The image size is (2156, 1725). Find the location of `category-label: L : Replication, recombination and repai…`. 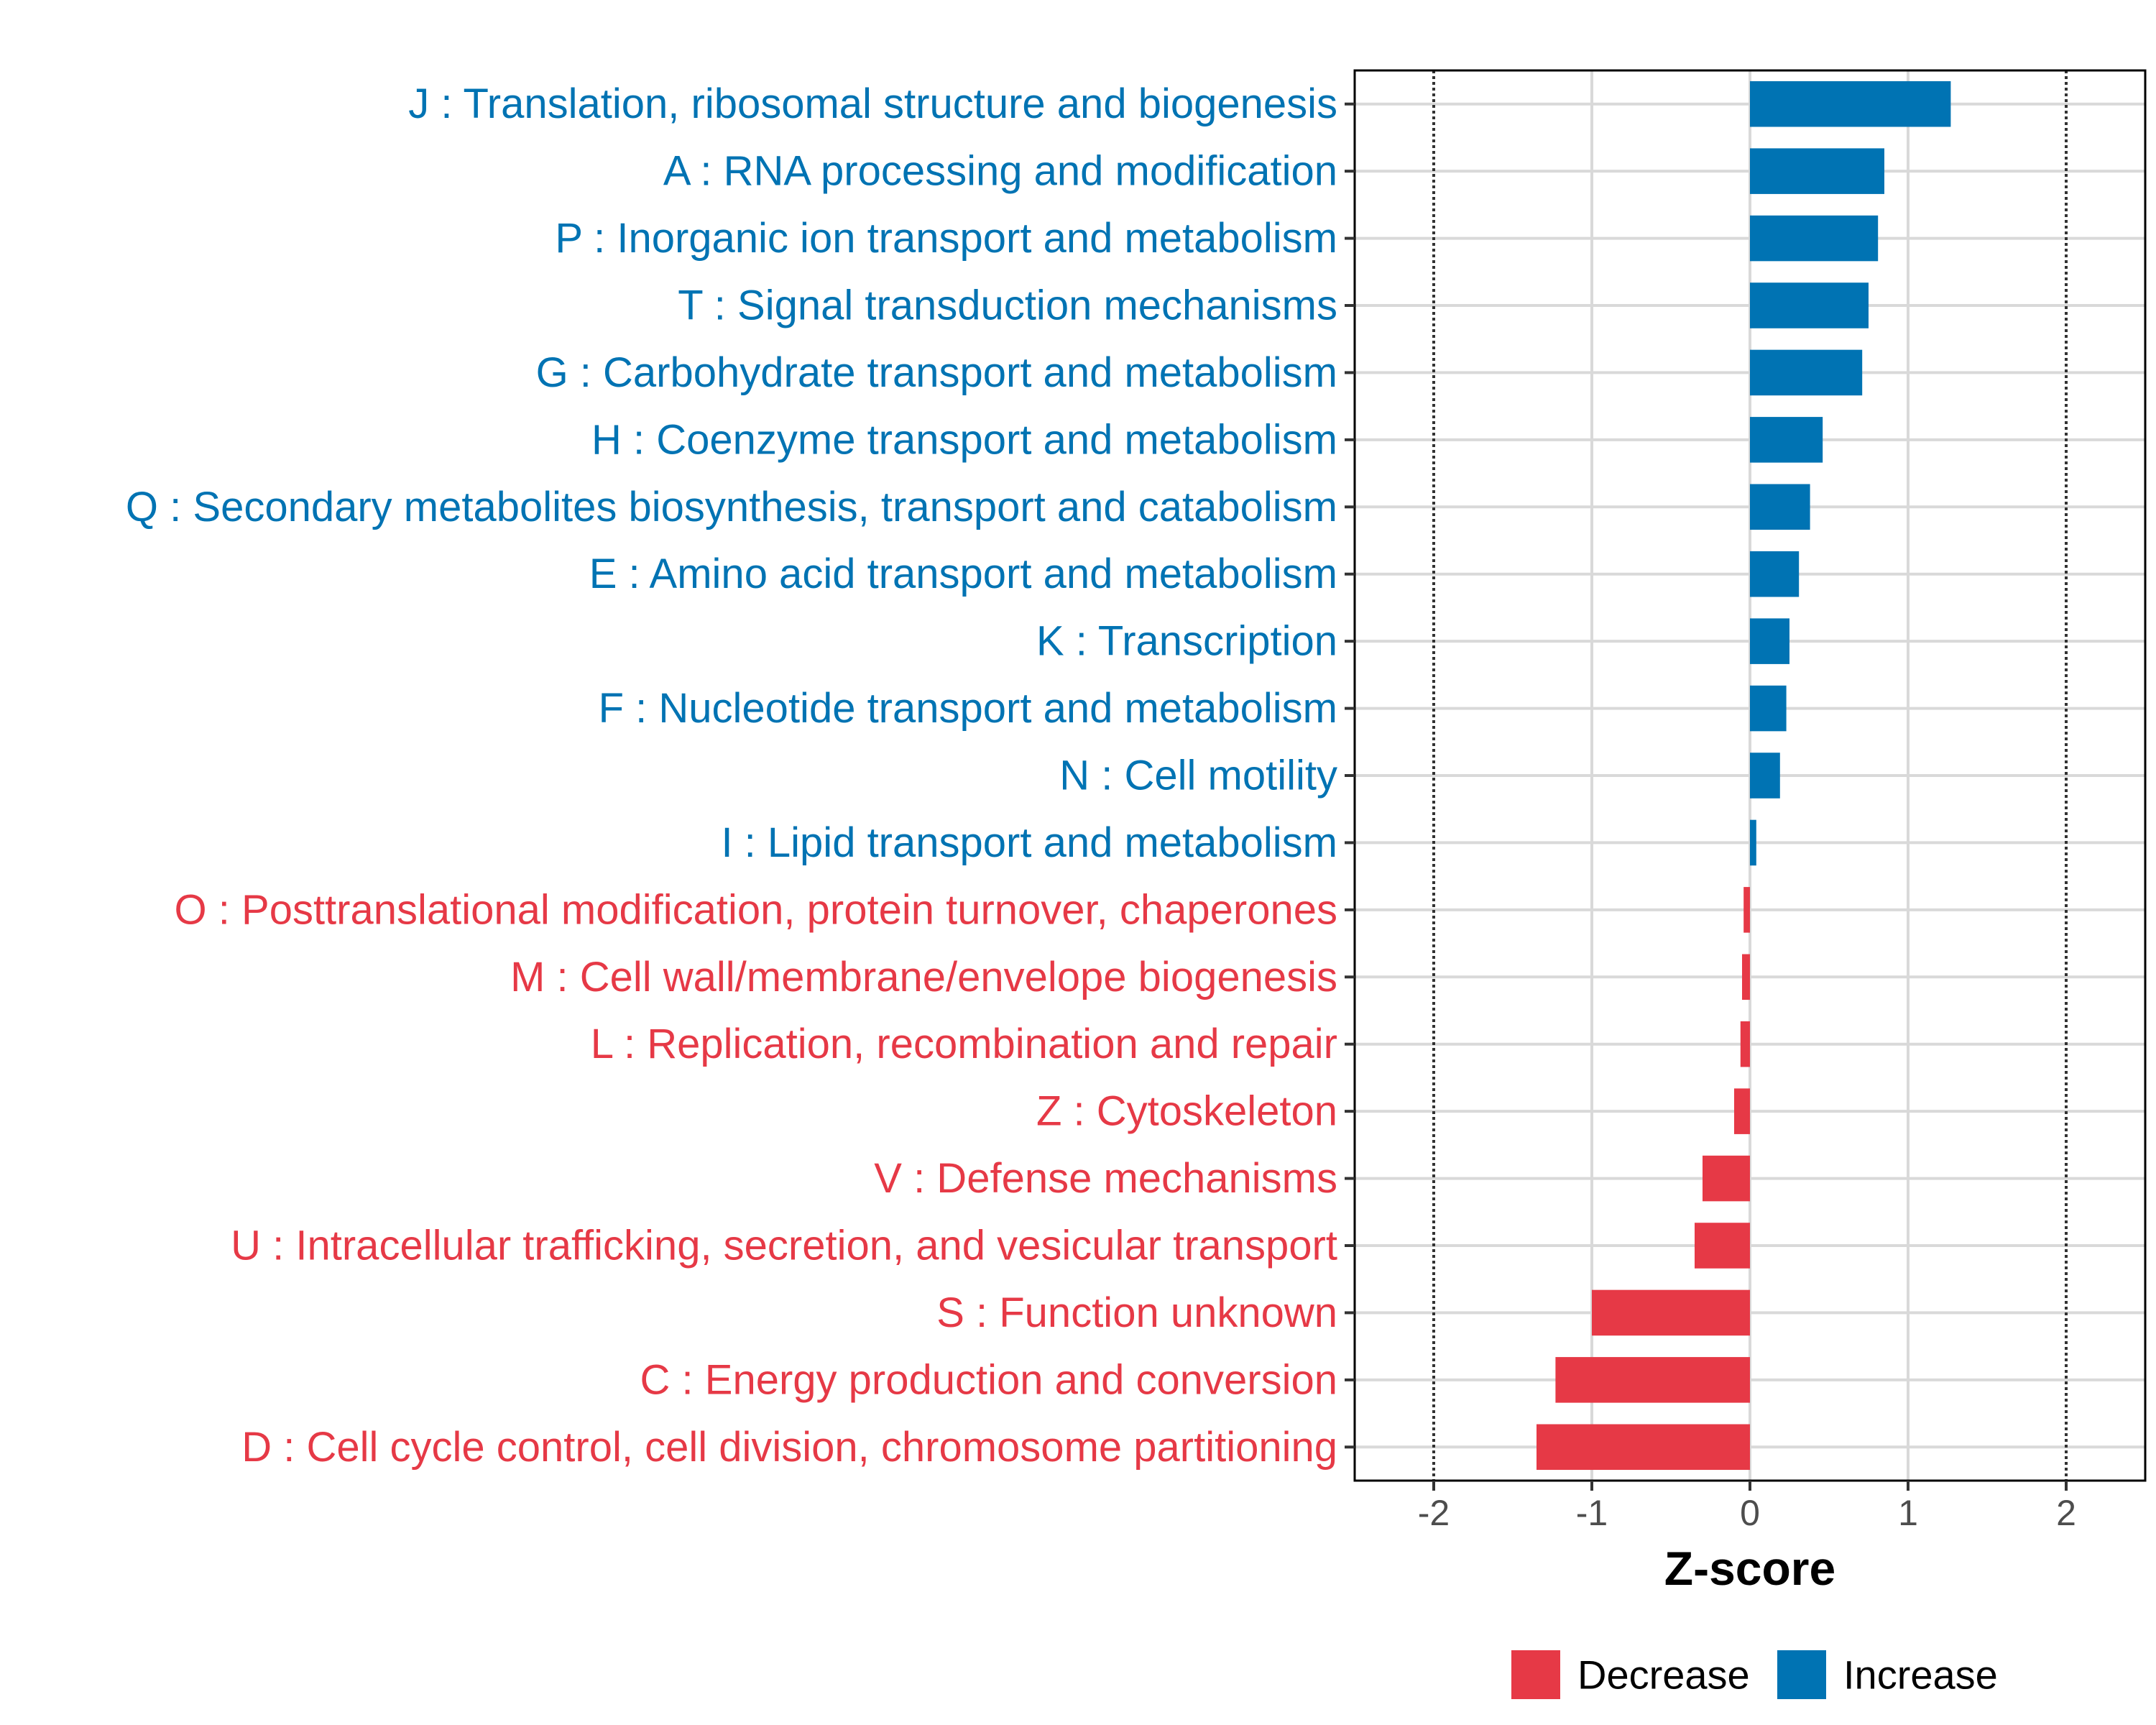

category-label: L : Replication, recombination and repai… is located at coordinates (964, 1044).